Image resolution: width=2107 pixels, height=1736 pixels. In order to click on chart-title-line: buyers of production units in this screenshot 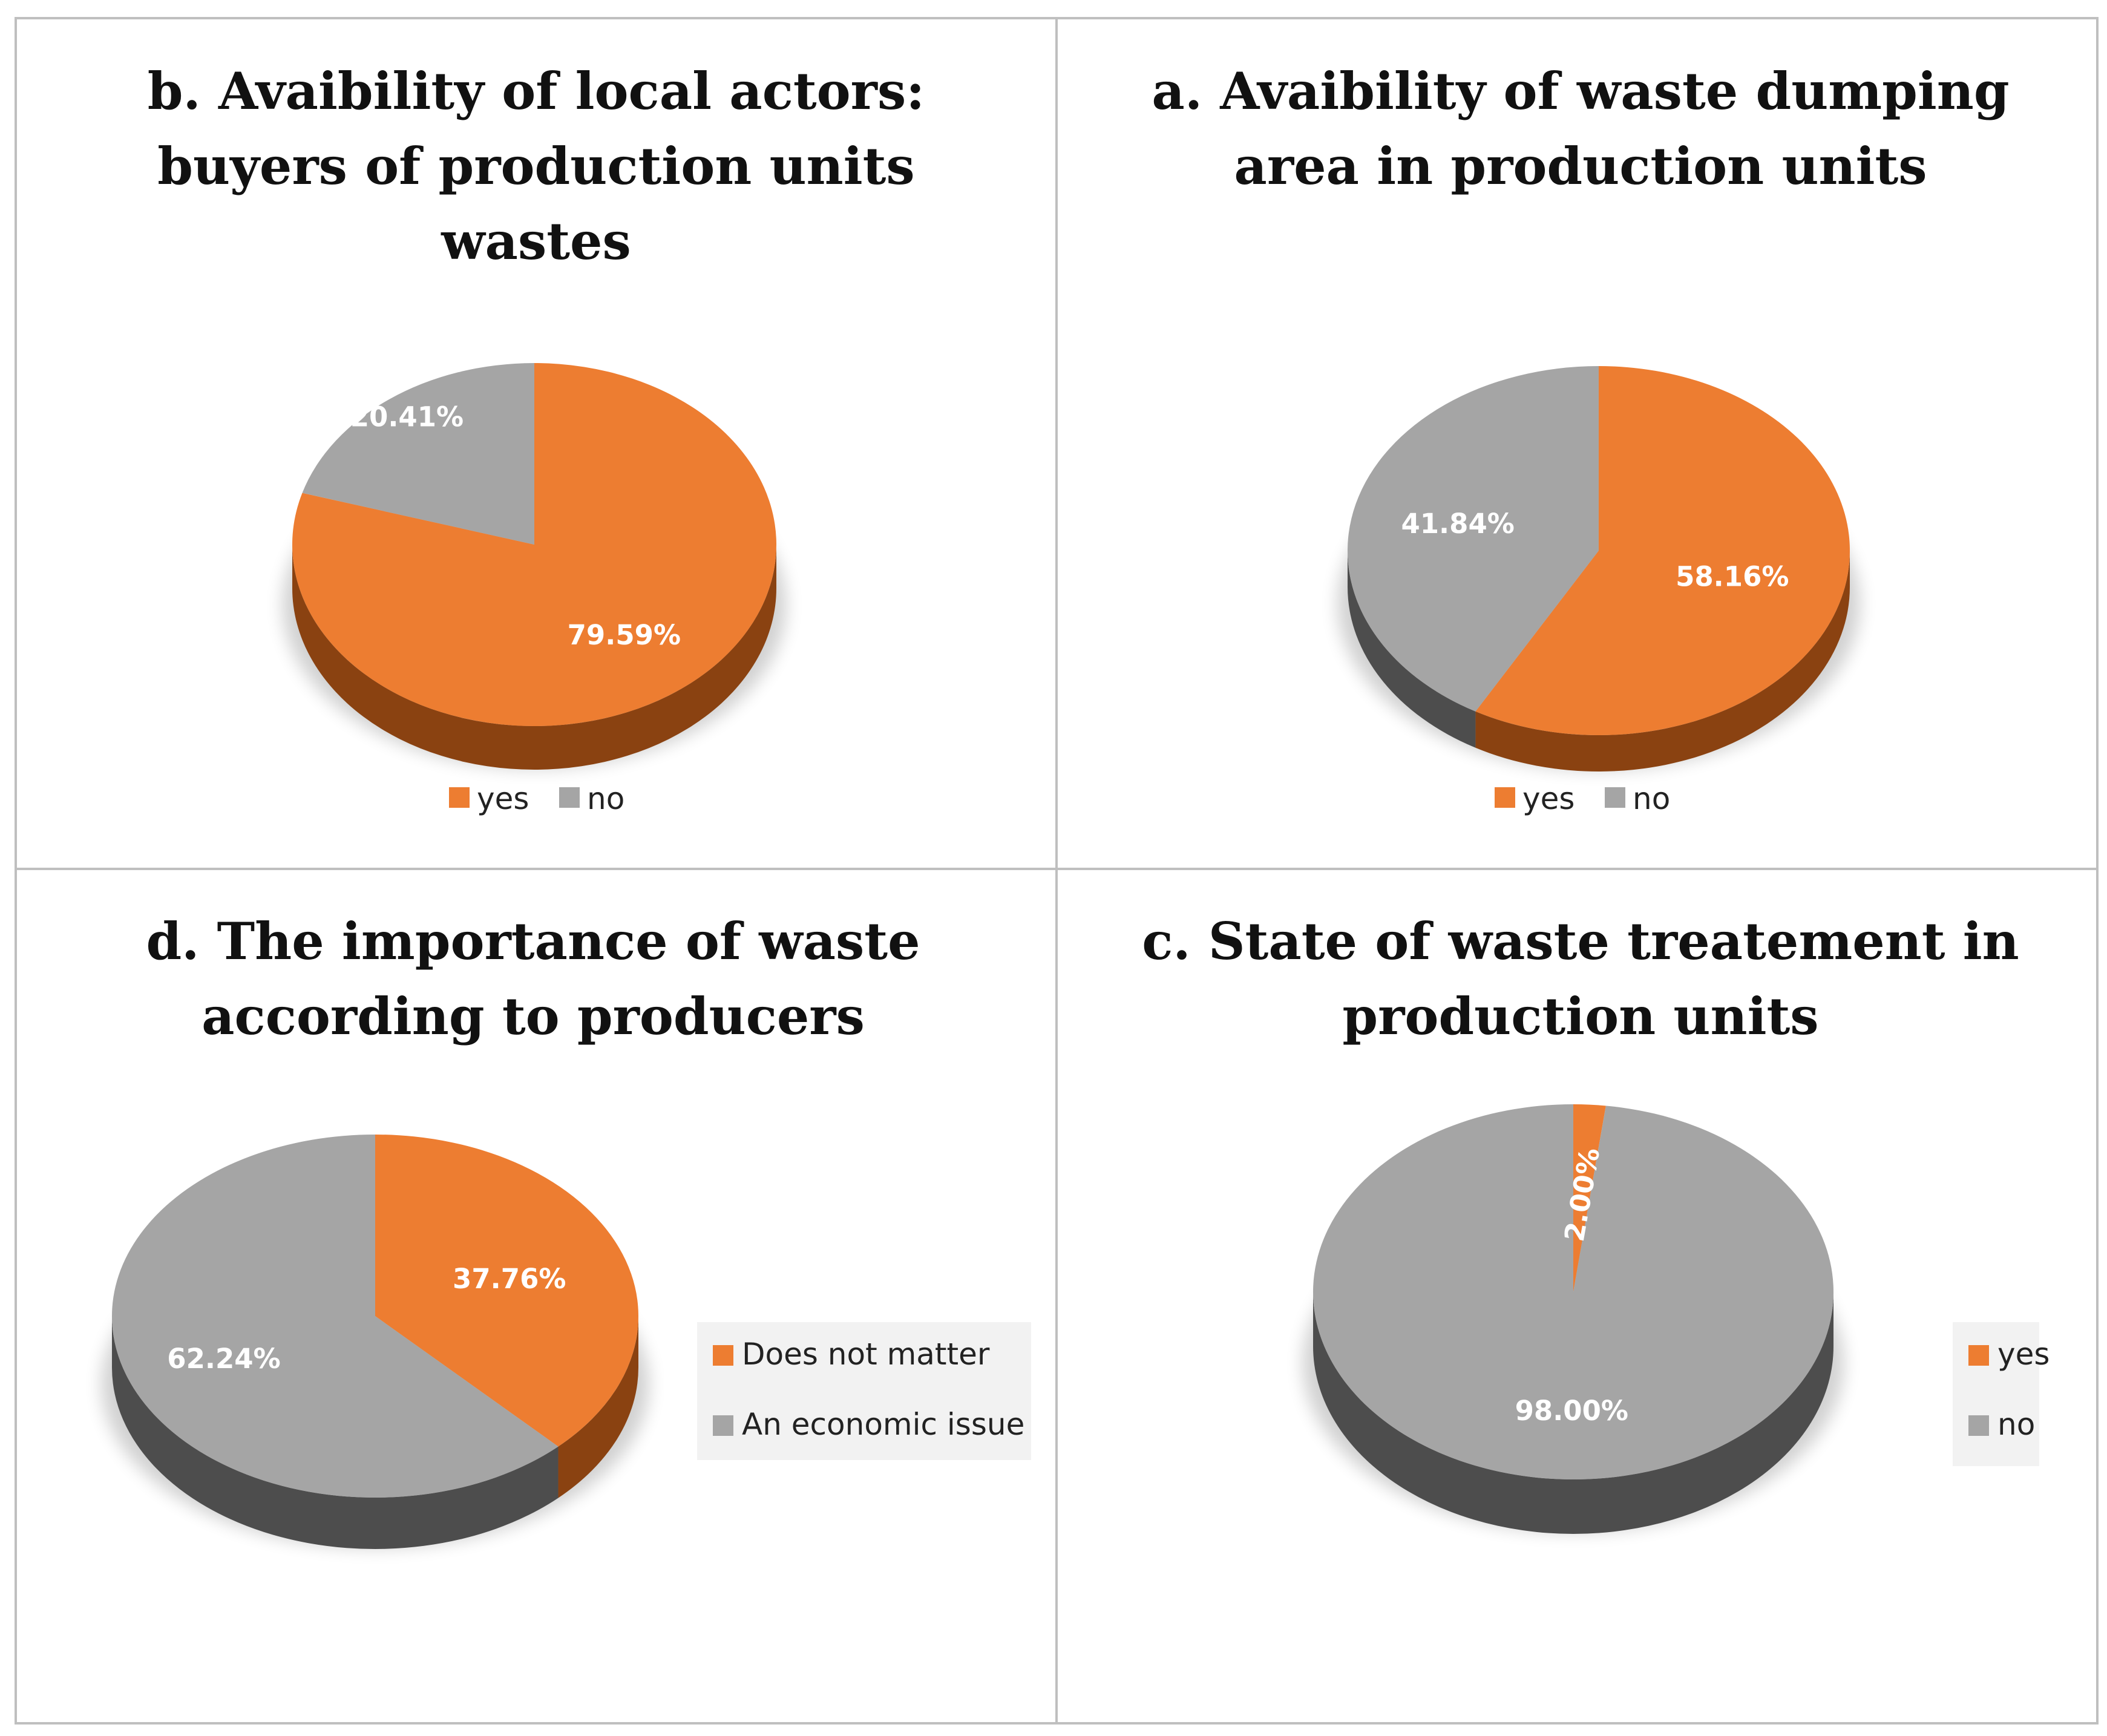, I will do `click(535, 166)`.